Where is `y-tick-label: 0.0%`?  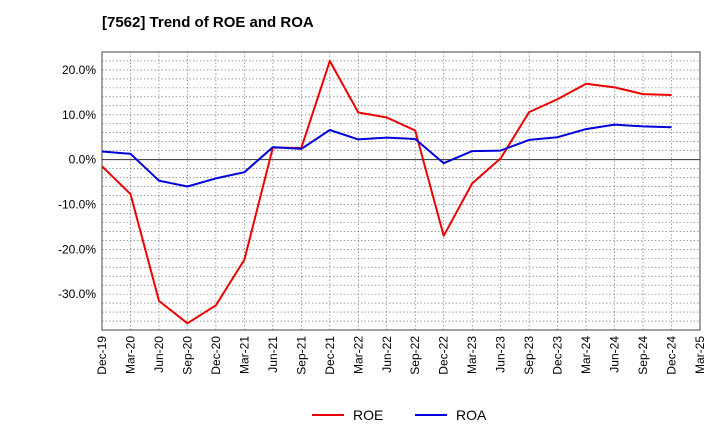
y-tick-label: 0.0% is located at coordinates (83, 160).